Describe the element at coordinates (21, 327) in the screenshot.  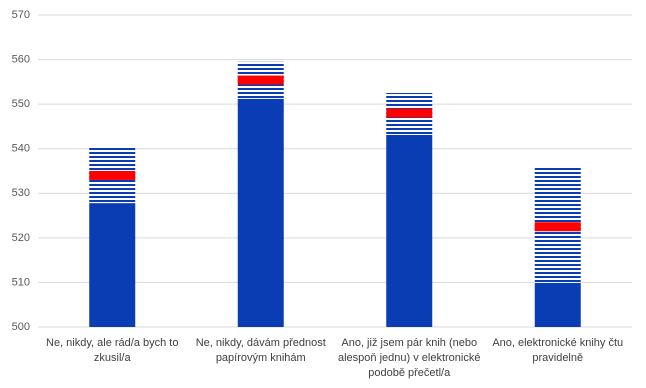
I see `y-tick-label: 500` at that location.